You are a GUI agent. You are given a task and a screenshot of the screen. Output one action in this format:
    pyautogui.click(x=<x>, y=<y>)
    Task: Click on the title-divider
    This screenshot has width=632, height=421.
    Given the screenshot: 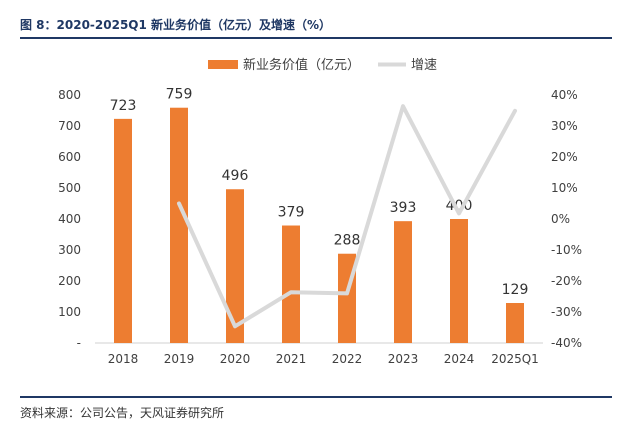 What is the action you would take?
    pyautogui.click(x=316, y=38)
    